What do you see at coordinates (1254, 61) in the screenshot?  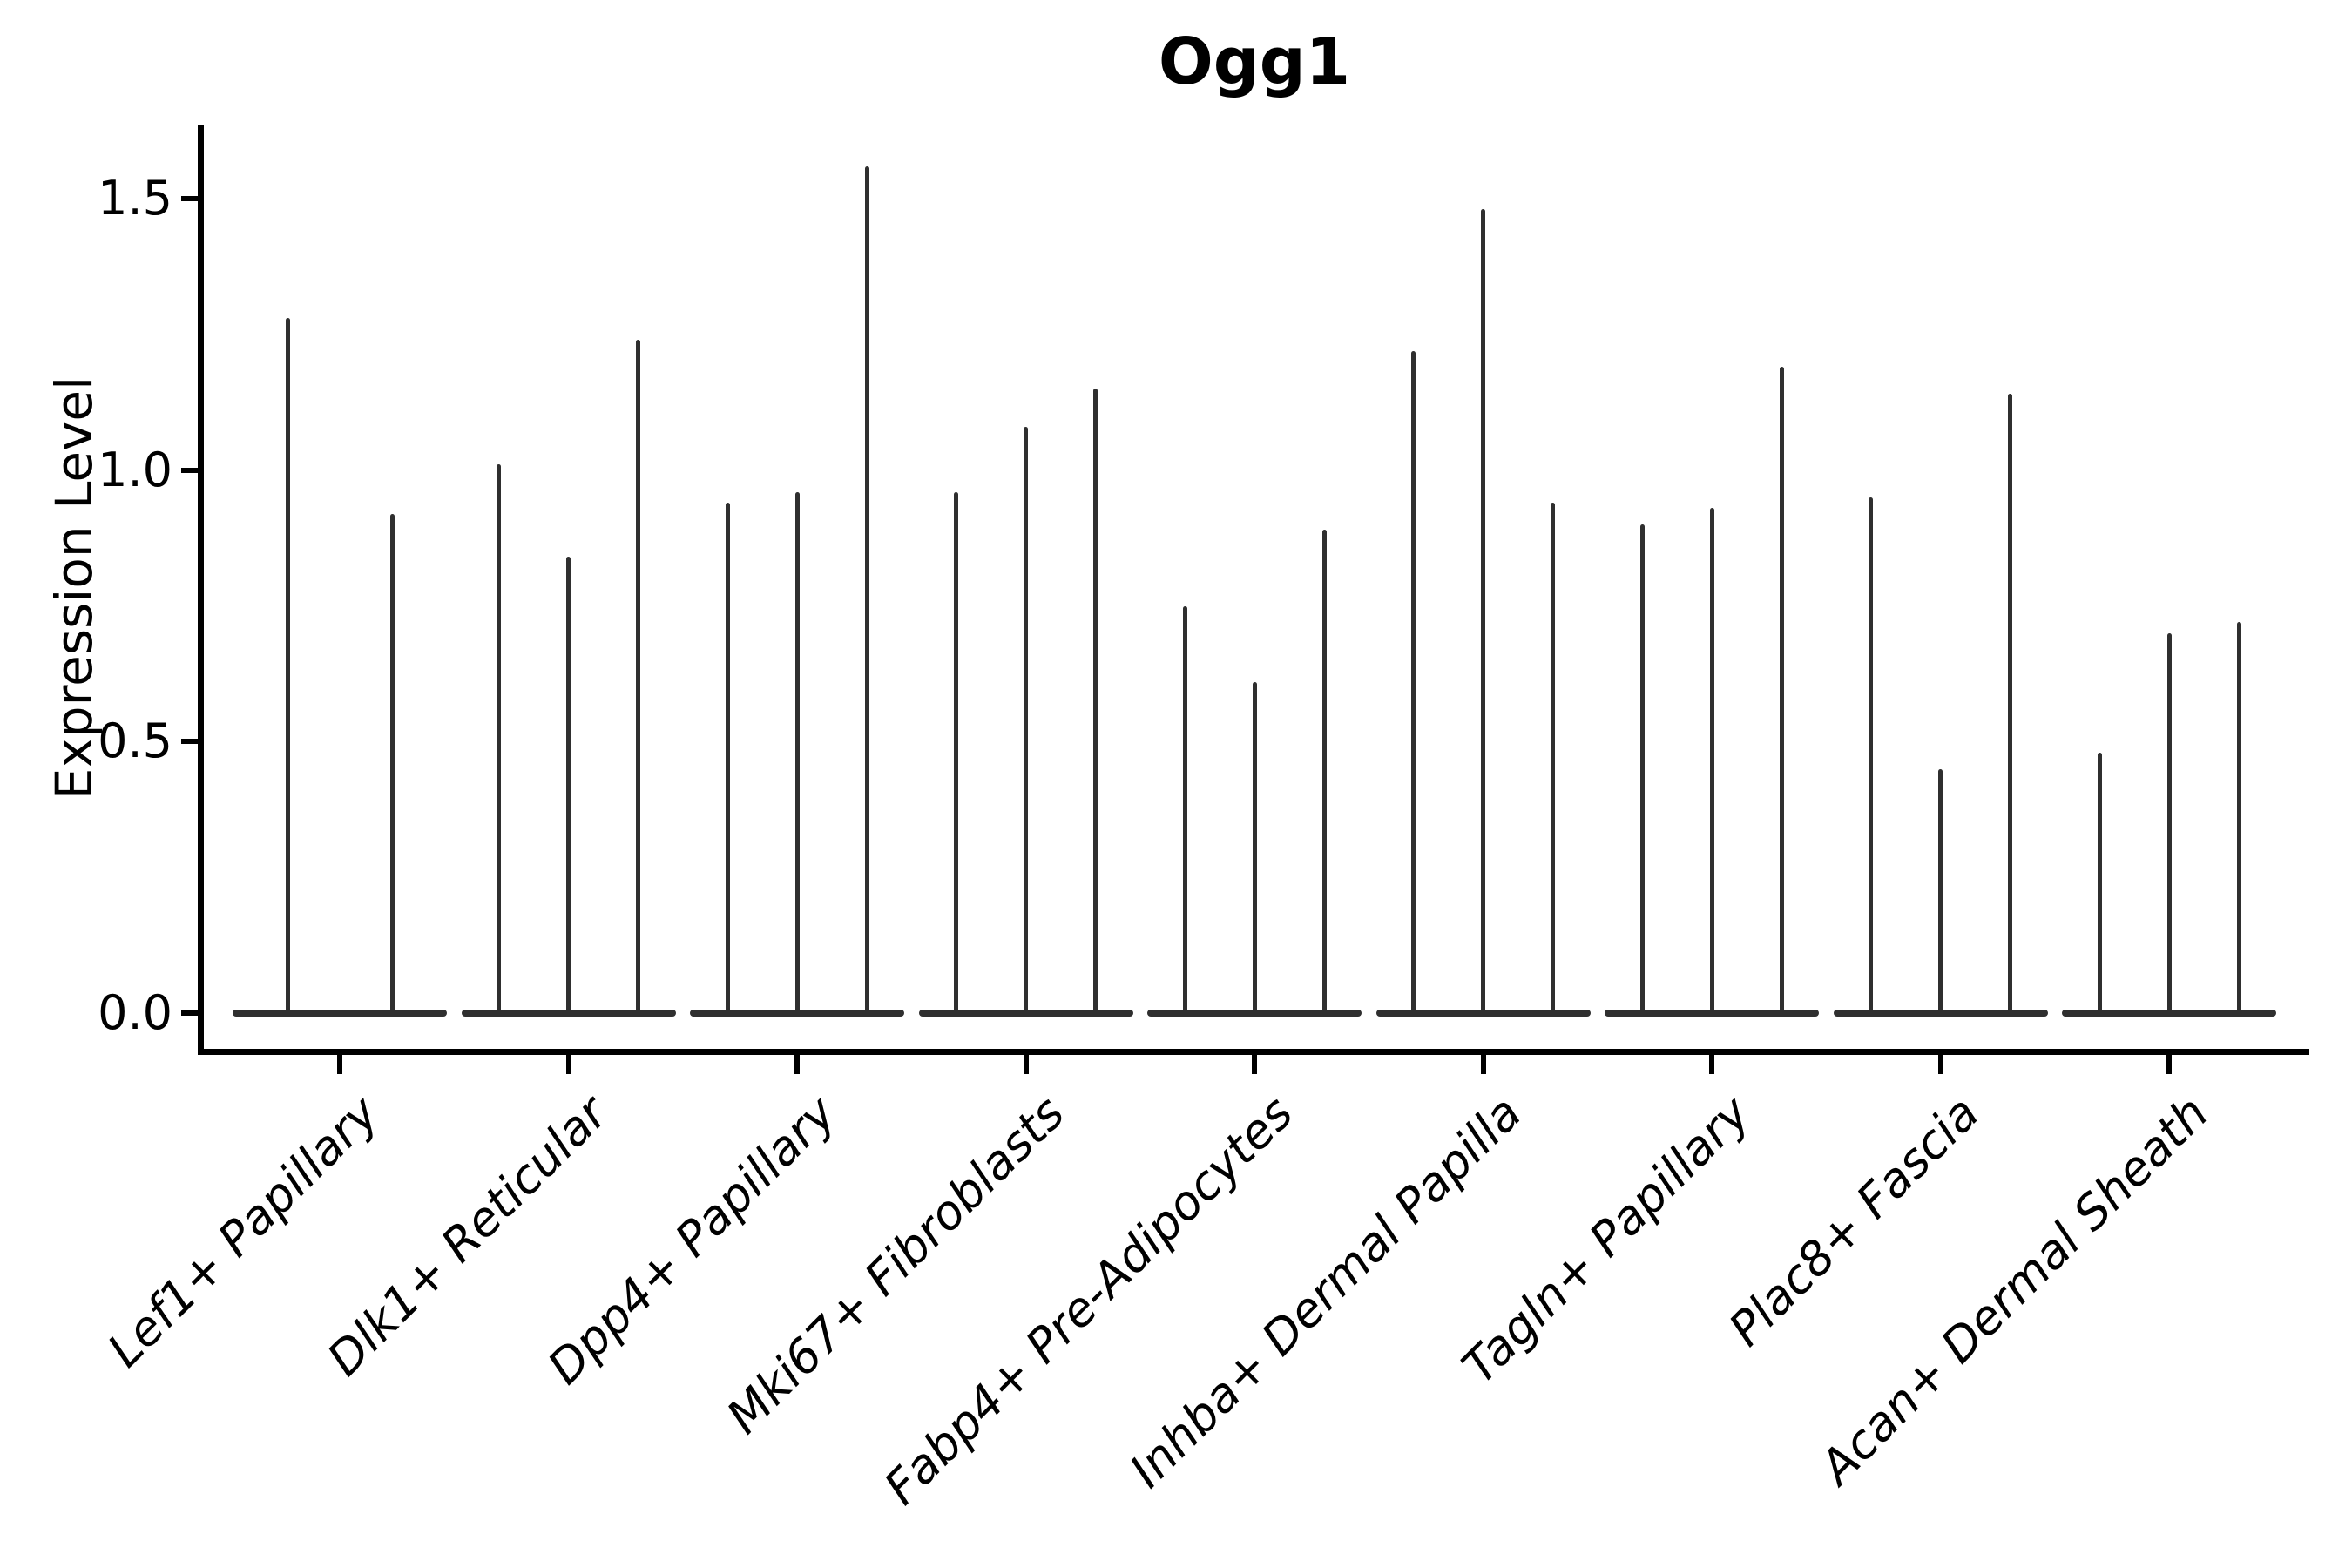 I see `plot-title: Ogg1` at bounding box center [1254, 61].